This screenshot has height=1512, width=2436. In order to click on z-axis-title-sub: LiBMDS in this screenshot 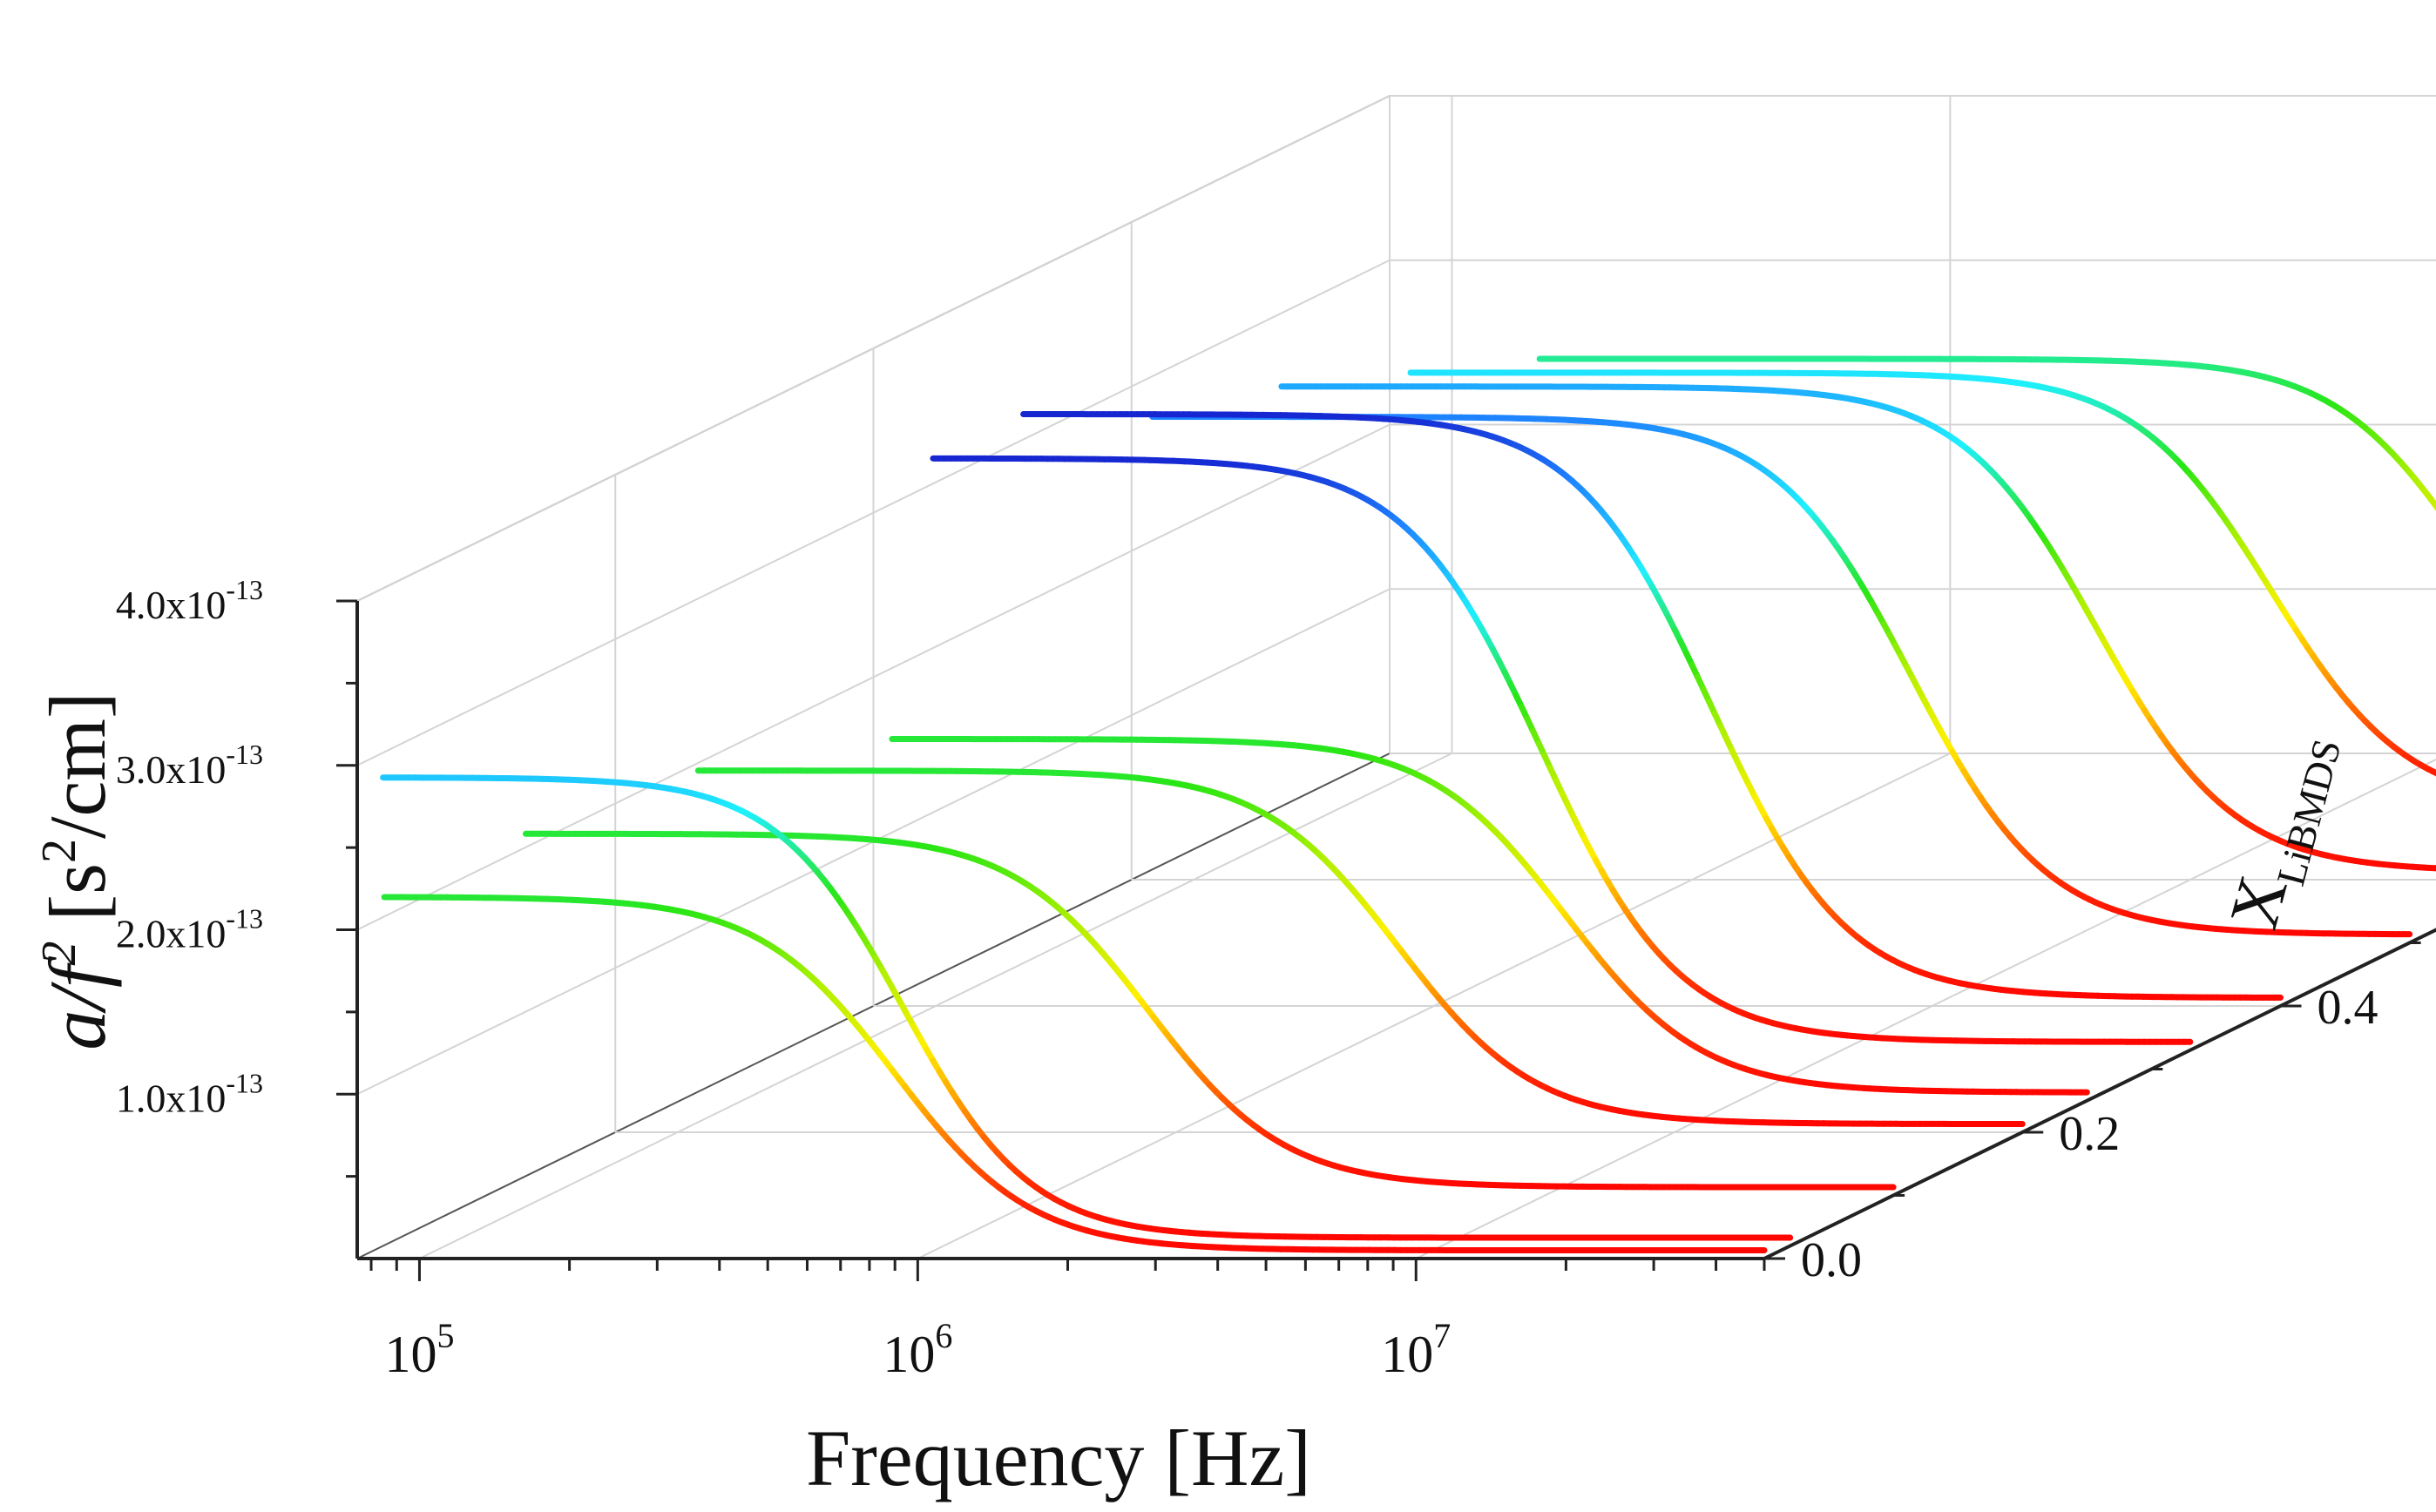, I will do `click(2309, 812)`.